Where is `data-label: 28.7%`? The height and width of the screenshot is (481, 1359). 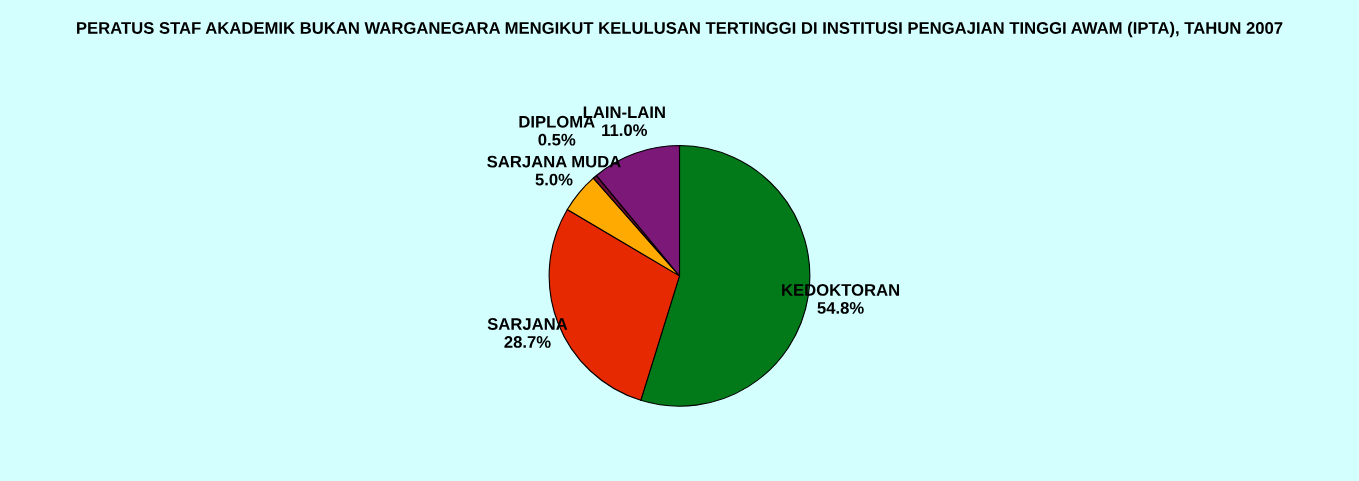
data-label: 28.7% is located at coordinates (527, 342).